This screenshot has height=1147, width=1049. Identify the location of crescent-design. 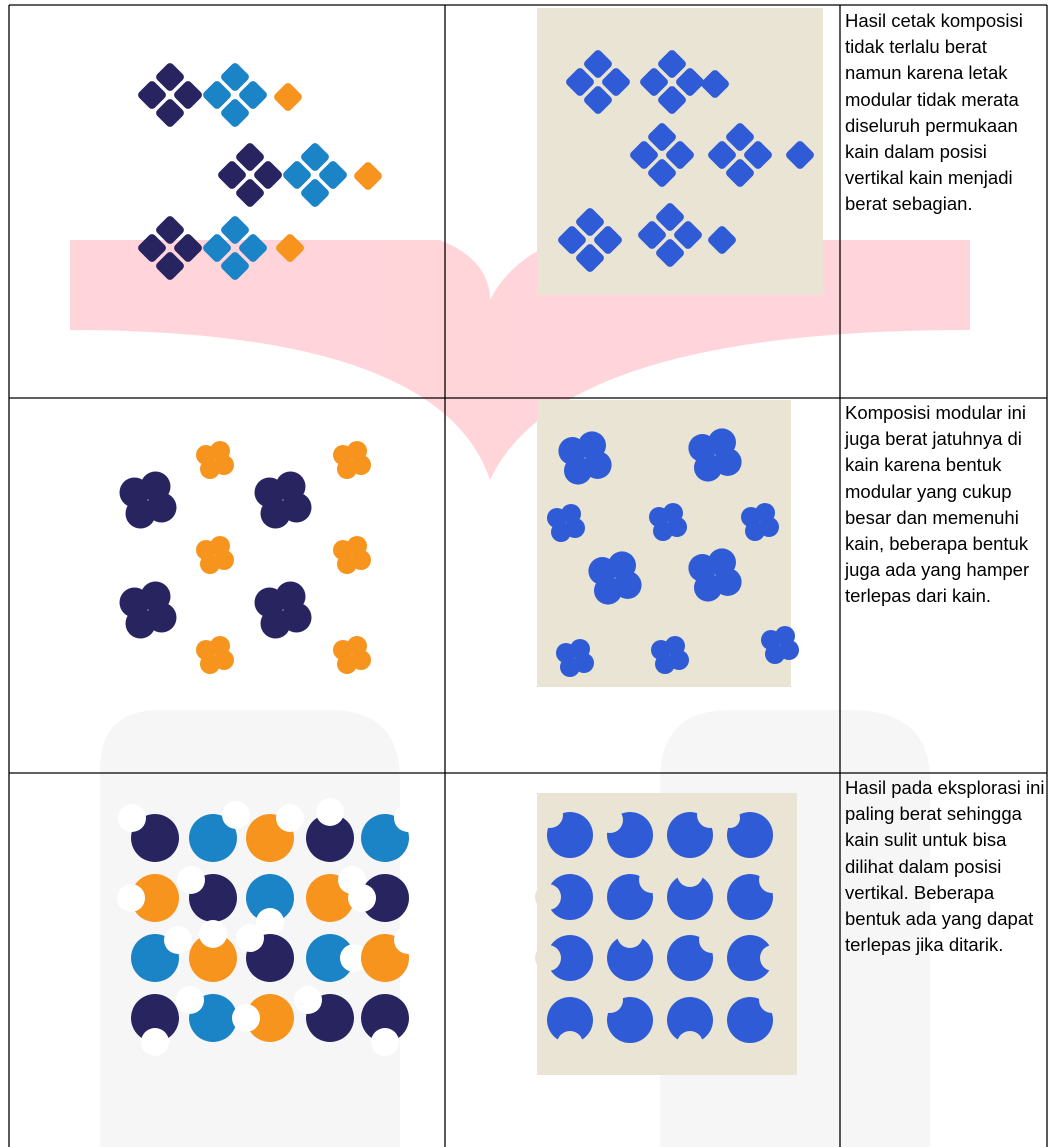
(269, 927).